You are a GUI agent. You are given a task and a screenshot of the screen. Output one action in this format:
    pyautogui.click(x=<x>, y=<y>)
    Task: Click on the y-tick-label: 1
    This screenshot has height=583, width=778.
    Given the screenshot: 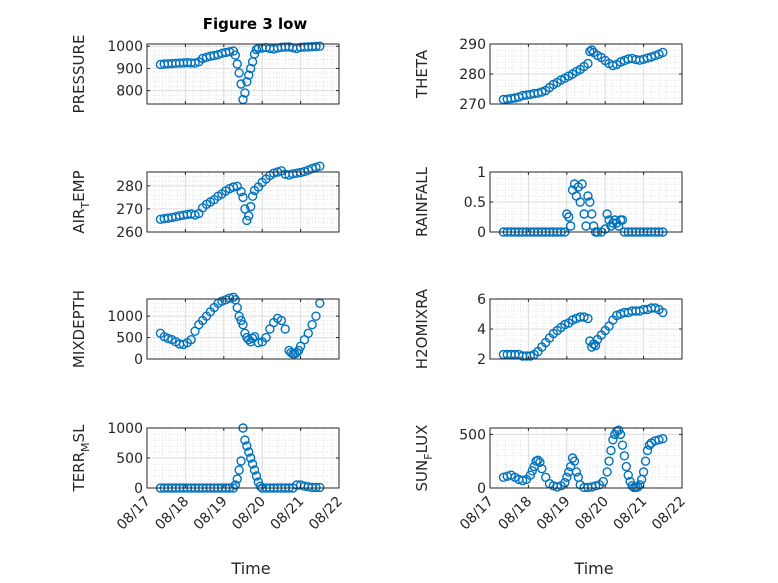 What is the action you would take?
    pyautogui.click(x=481, y=173)
    